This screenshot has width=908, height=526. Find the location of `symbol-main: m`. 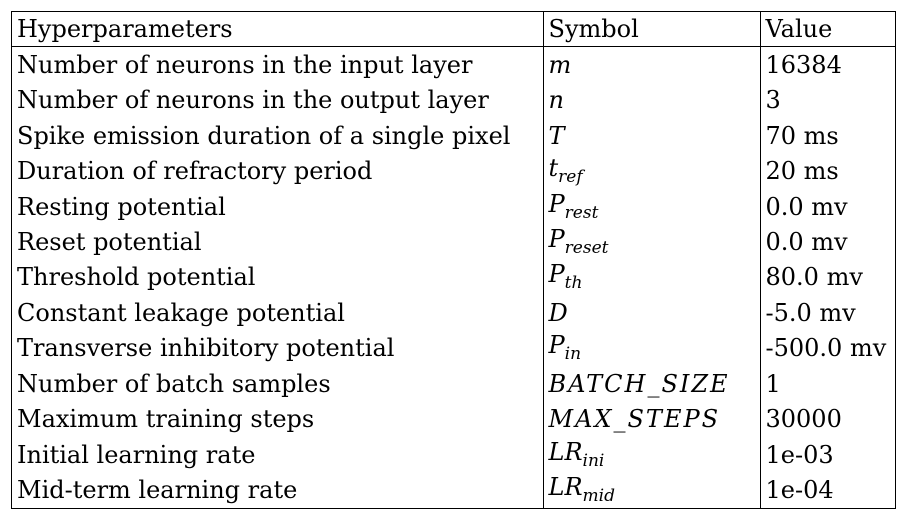

symbol-main: m is located at coordinates (560, 64).